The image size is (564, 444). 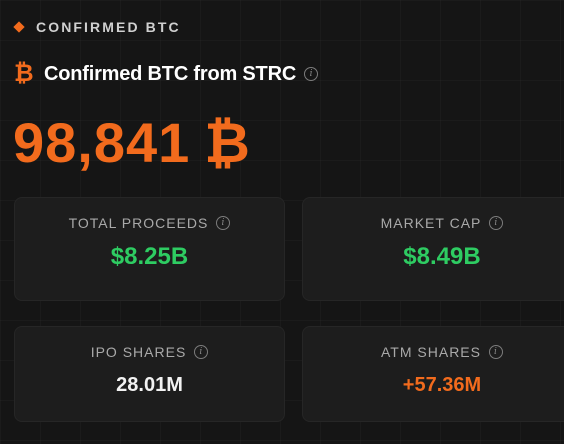 I want to click on market-cap-card: MARKET CAP i $8.49B, so click(x=433, y=249).